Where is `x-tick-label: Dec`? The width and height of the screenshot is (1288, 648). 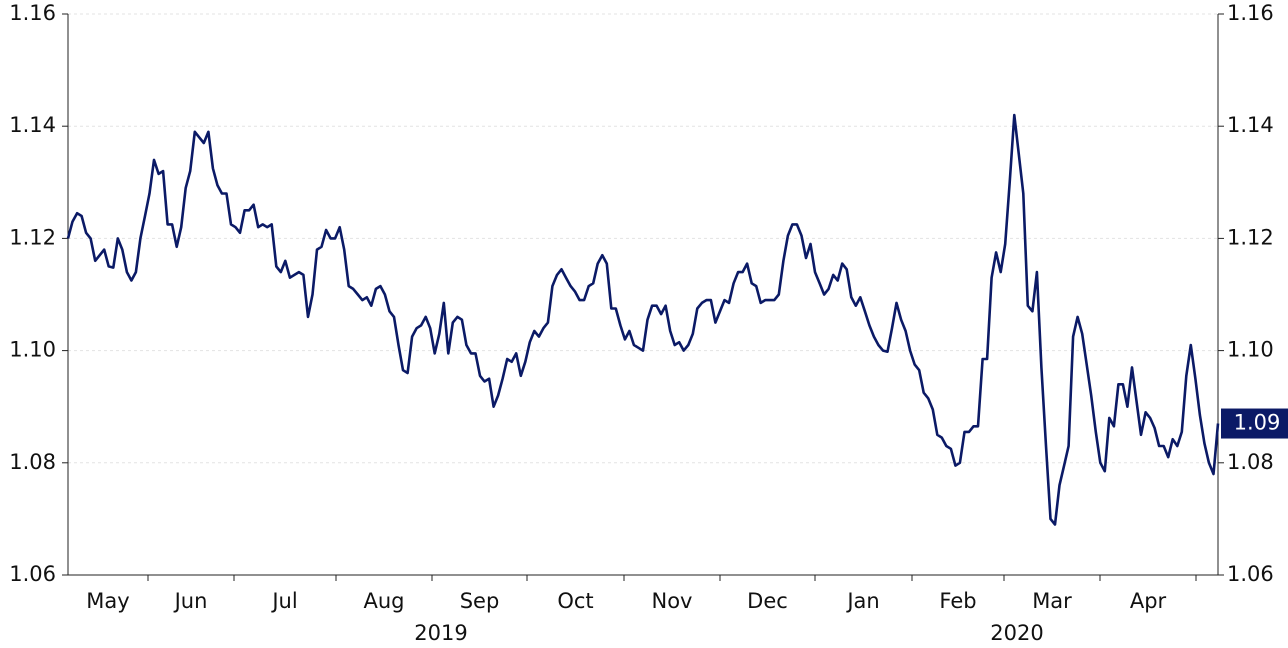
x-tick-label: Dec is located at coordinates (767, 601).